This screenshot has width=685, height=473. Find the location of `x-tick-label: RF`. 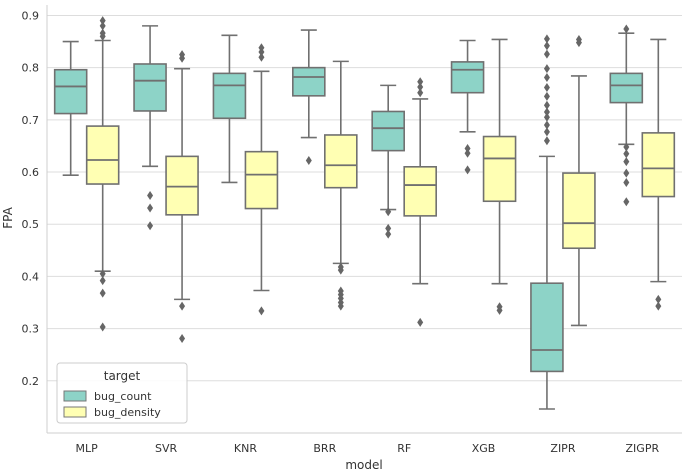

x-tick-label: RF is located at coordinates (404, 448).